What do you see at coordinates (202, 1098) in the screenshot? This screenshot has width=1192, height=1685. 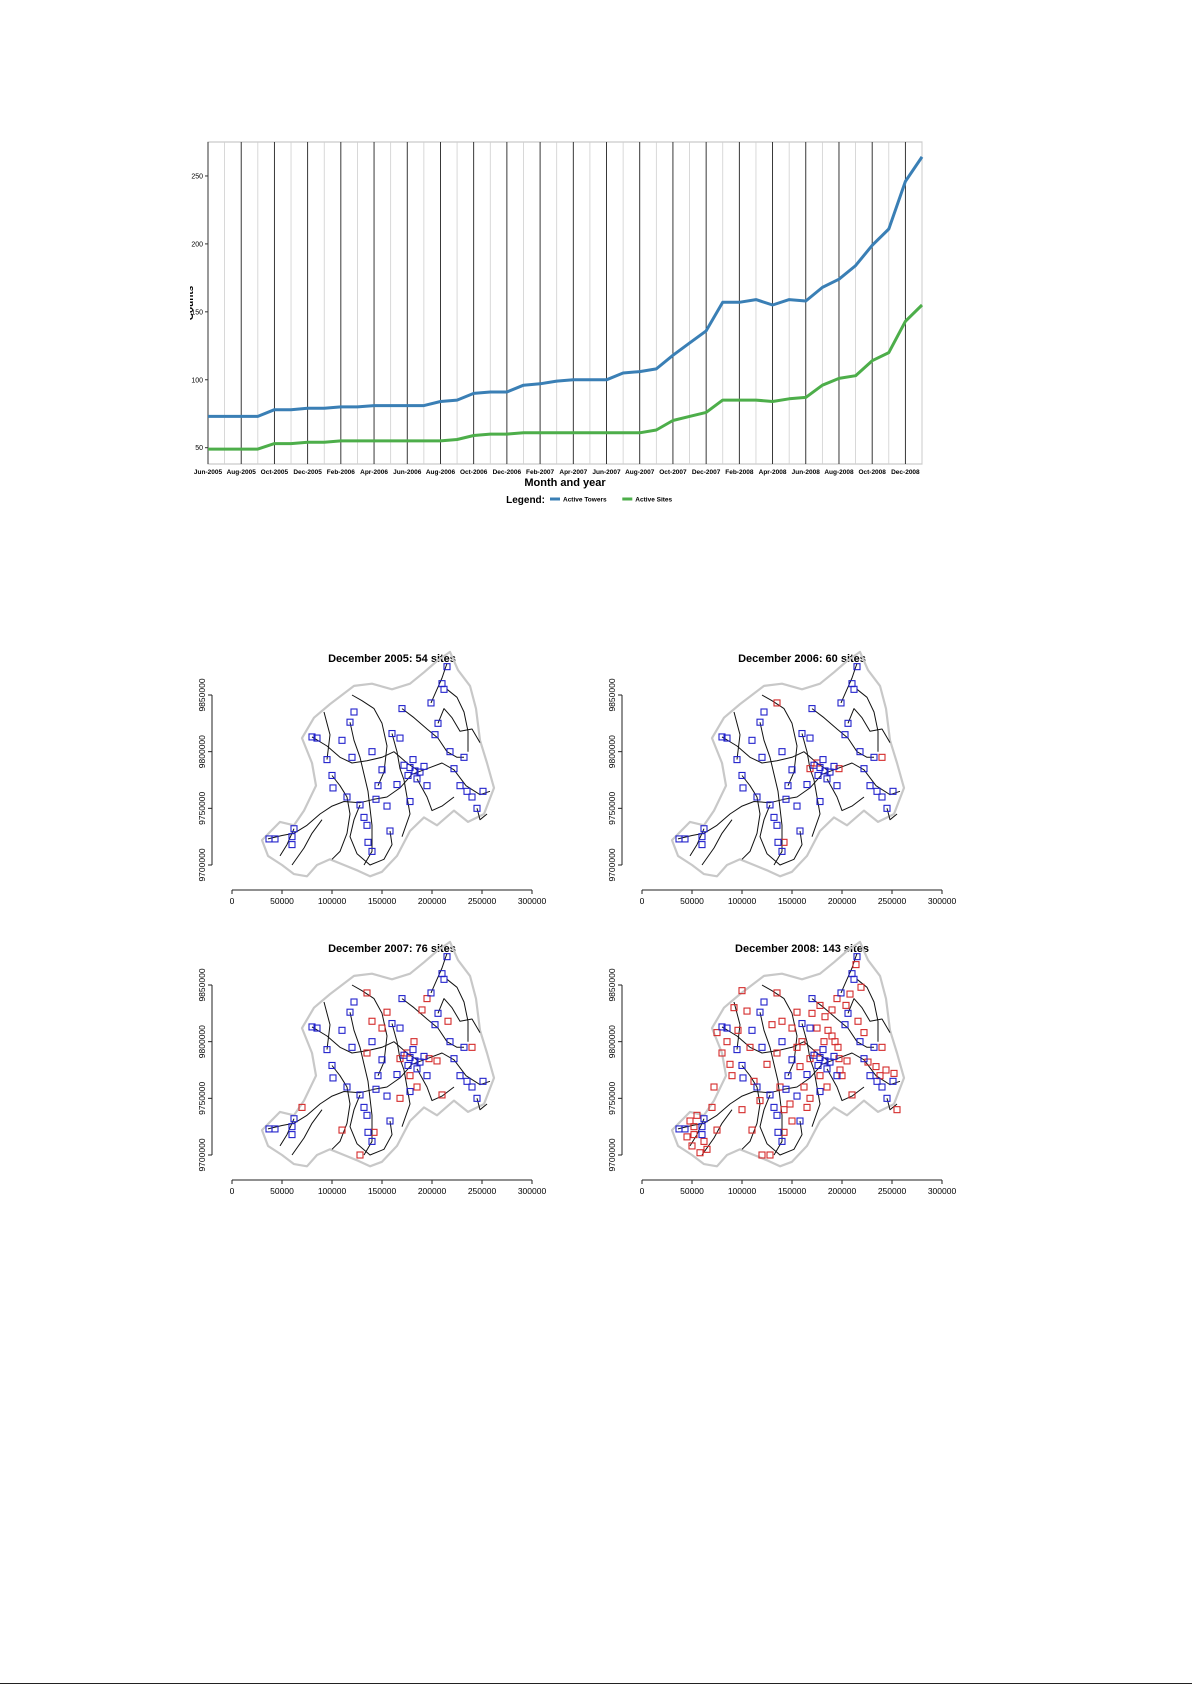 I see `y-tick-label: 9750000` at bounding box center [202, 1098].